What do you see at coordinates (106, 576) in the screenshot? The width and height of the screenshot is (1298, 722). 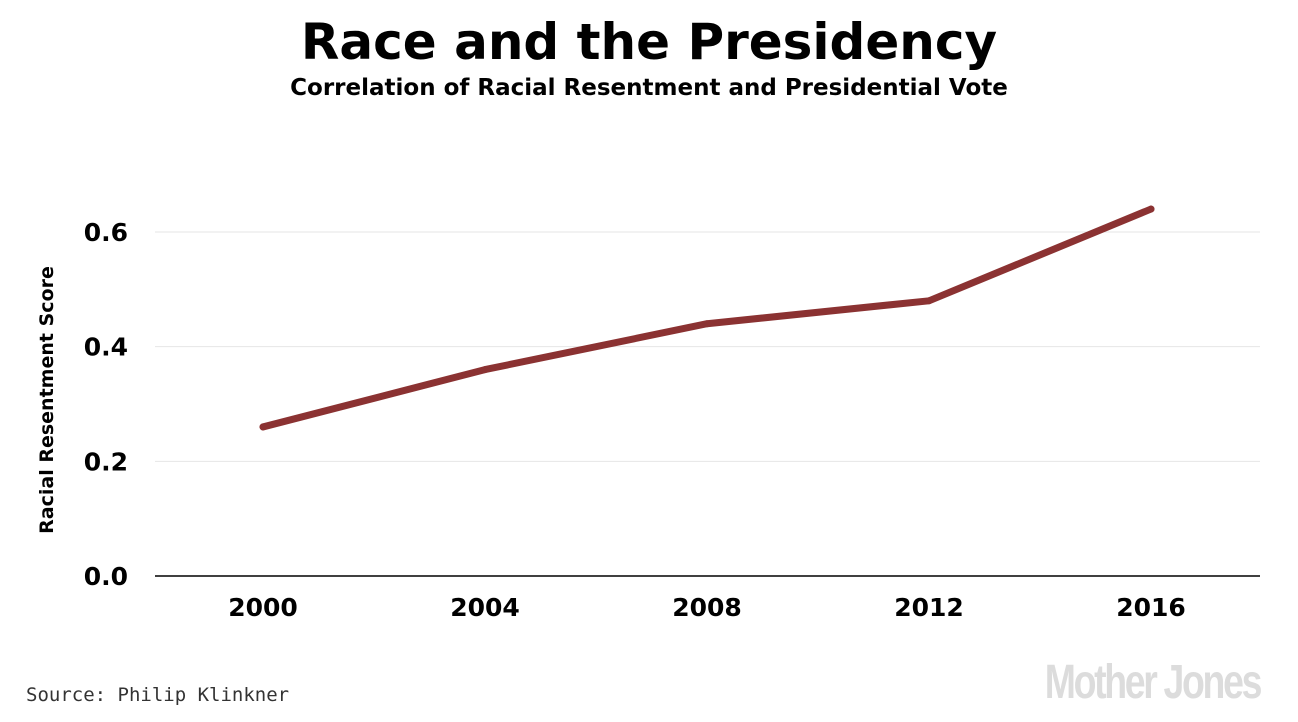 I see `y-tick-label: 0.0` at bounding box center [106, 576].